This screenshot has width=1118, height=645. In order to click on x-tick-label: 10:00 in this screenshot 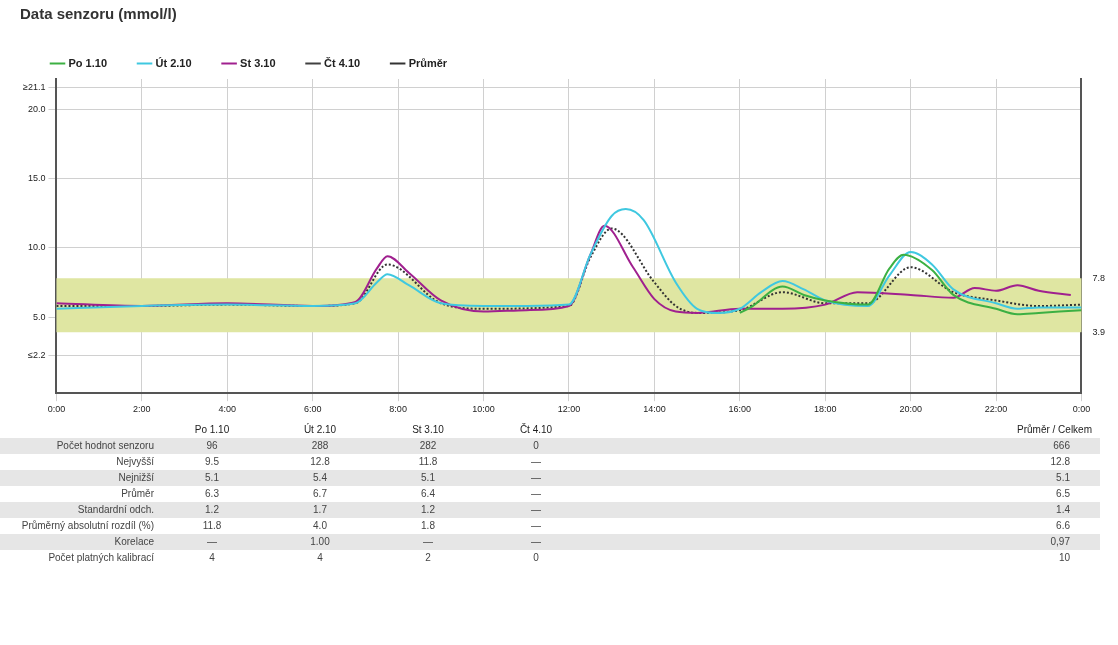, I will do `click(483, 409)`.